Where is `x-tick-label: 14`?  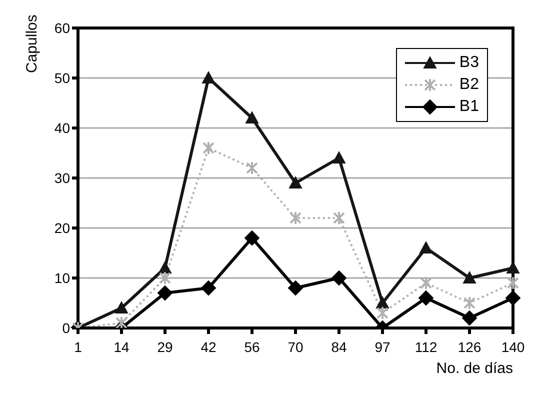
x-tick-label: 14 is located at coordinates (122, 346).